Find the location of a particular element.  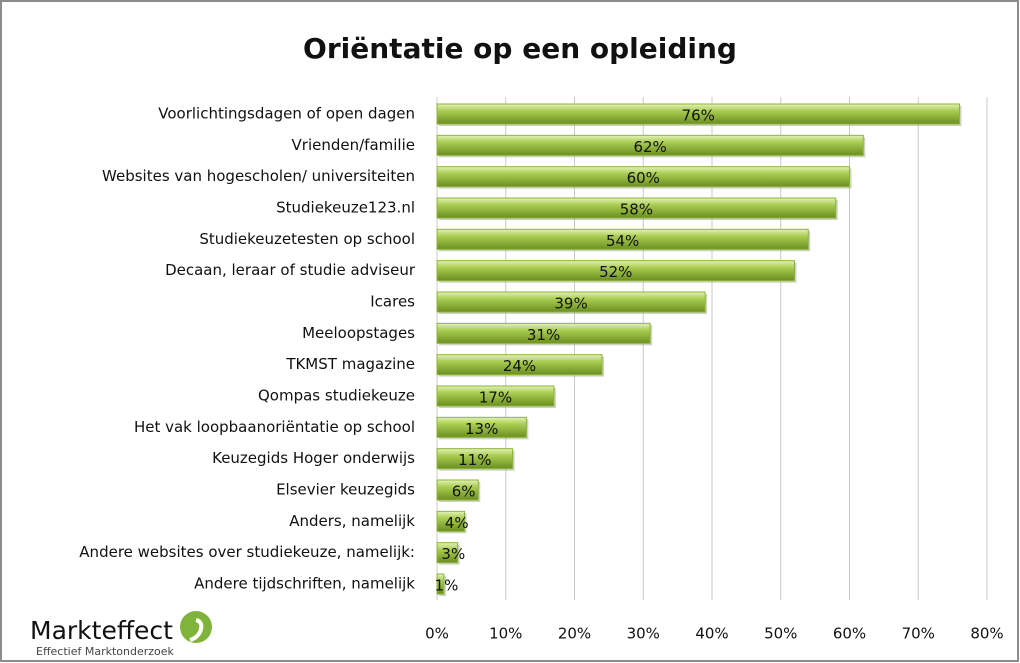

y-tick-label: Het vak loopbaanoriëntatie op school is located at coordinates (274, 427).